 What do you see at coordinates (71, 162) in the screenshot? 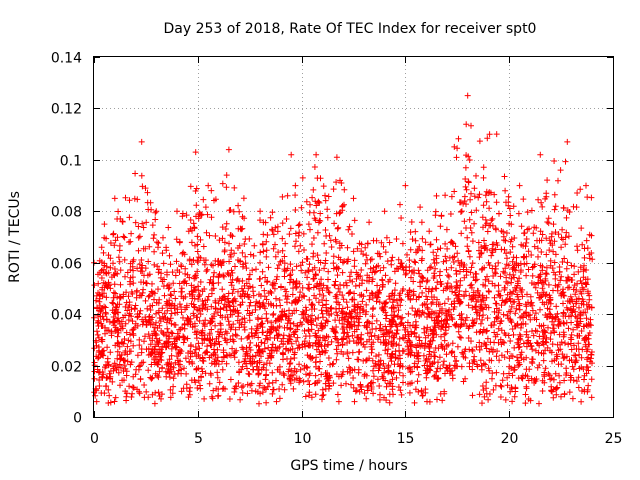
I see `y-tick-label: 0.1` at bounding box center [71, 162].